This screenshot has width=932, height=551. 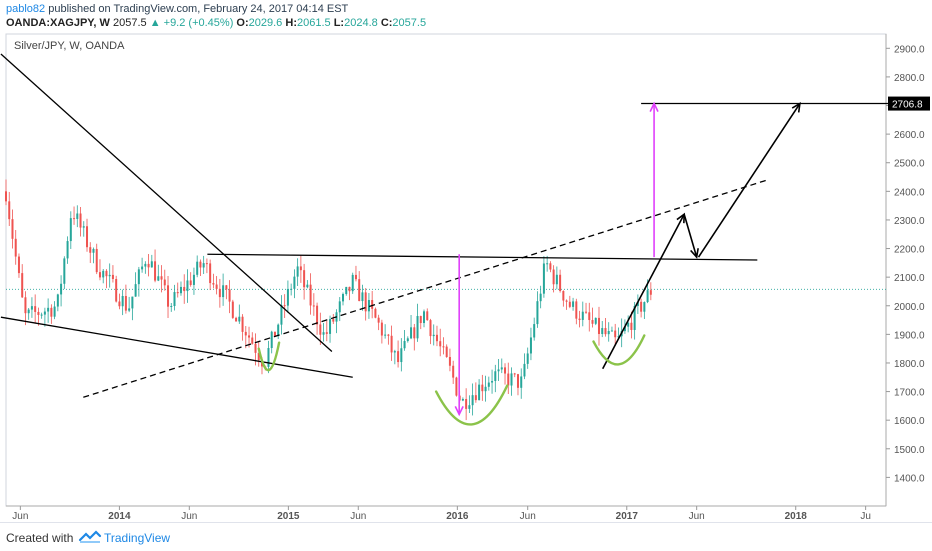 What do you see at coordinates (909, 192) in the screenshot?
I see `price-tick-label: 2400.0` at bounding box center [909, 192].